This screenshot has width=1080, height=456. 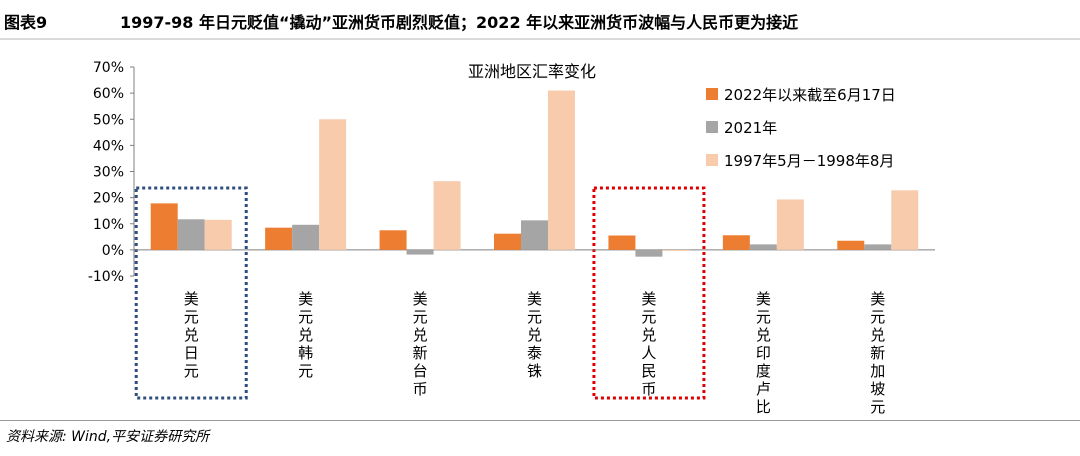 What do you see at coordinates (108, 120) in the screenshot?
I see `y-tick-label: 50%` at bounding box center [108, 120].